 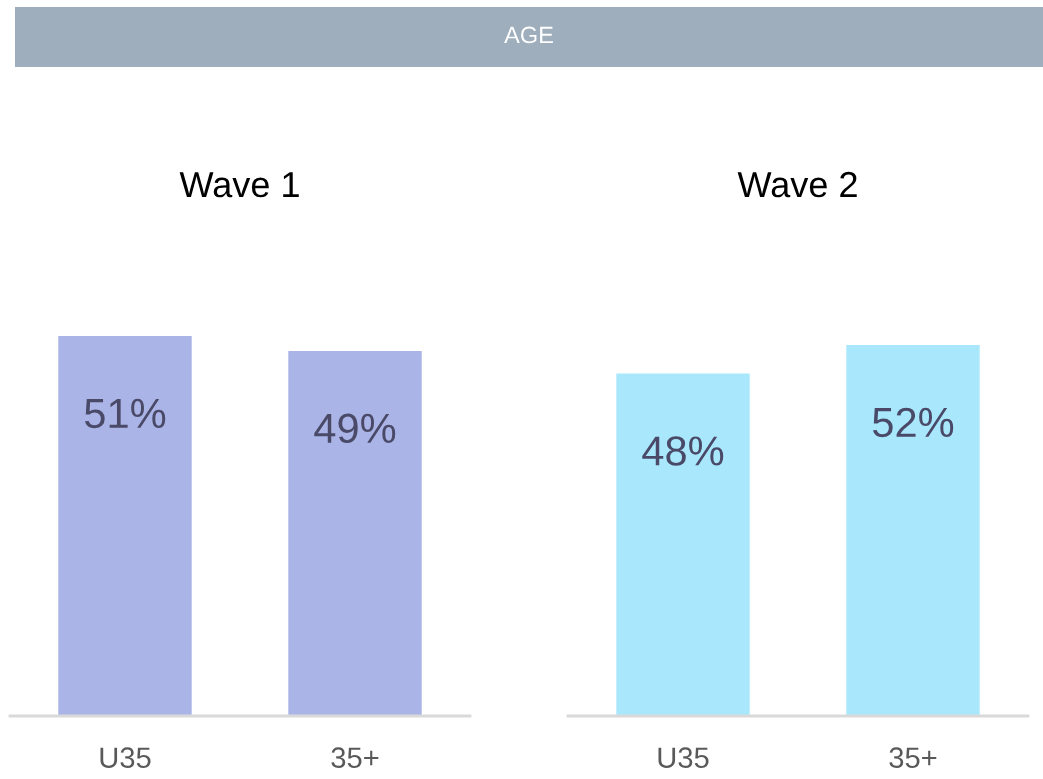 What do you see at coordinates (528, 35) in the screenshot?
I see `text: AGE` at bounding box center [528, 35].